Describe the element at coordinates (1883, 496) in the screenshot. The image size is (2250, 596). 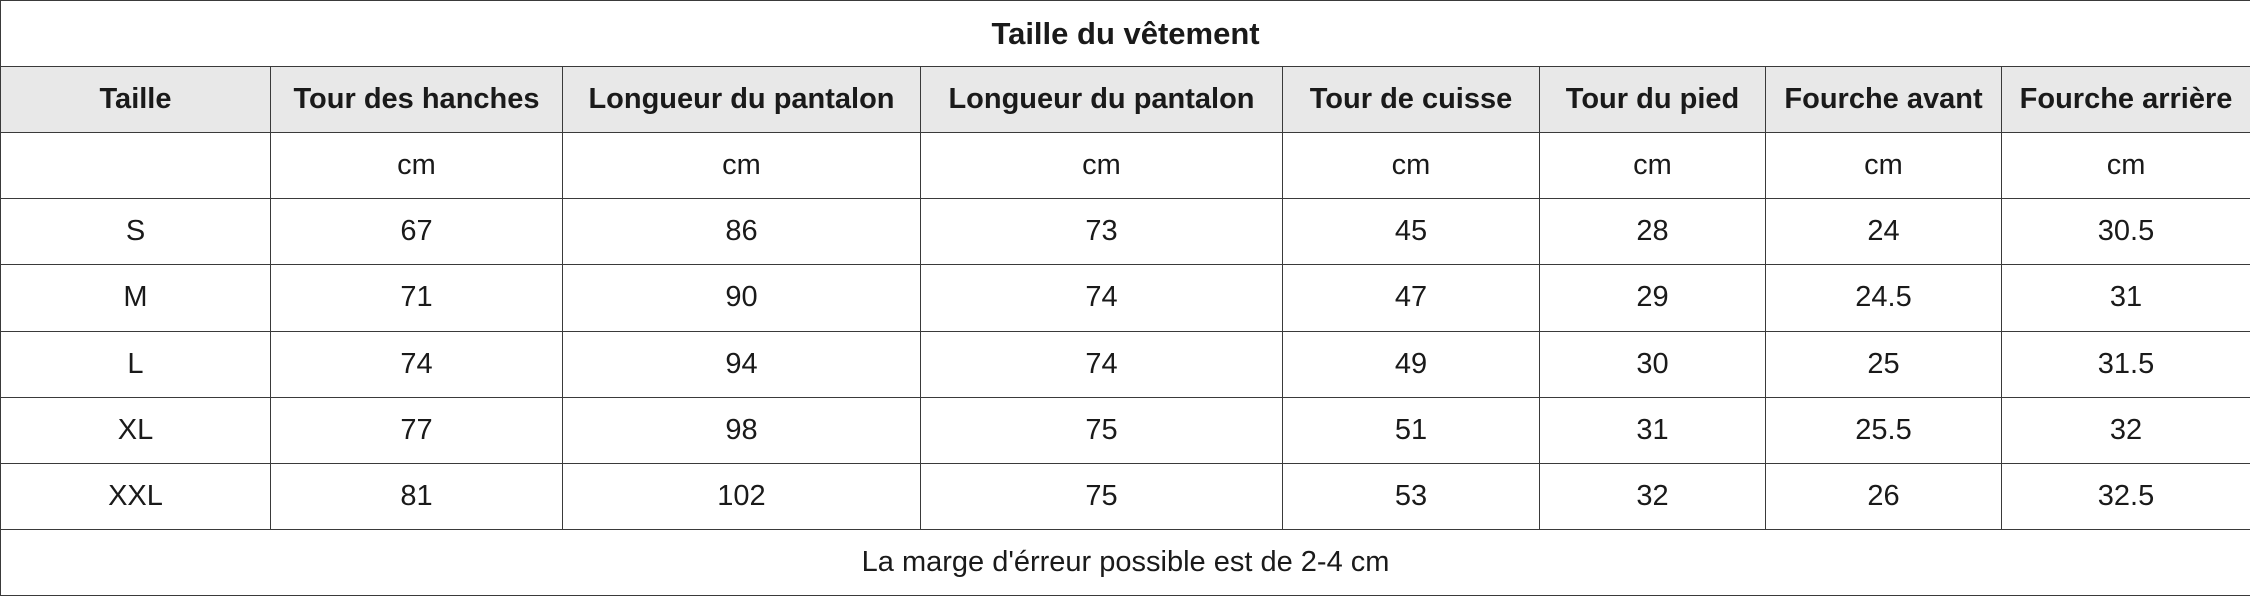
I see `table-cell: 26` at that location.